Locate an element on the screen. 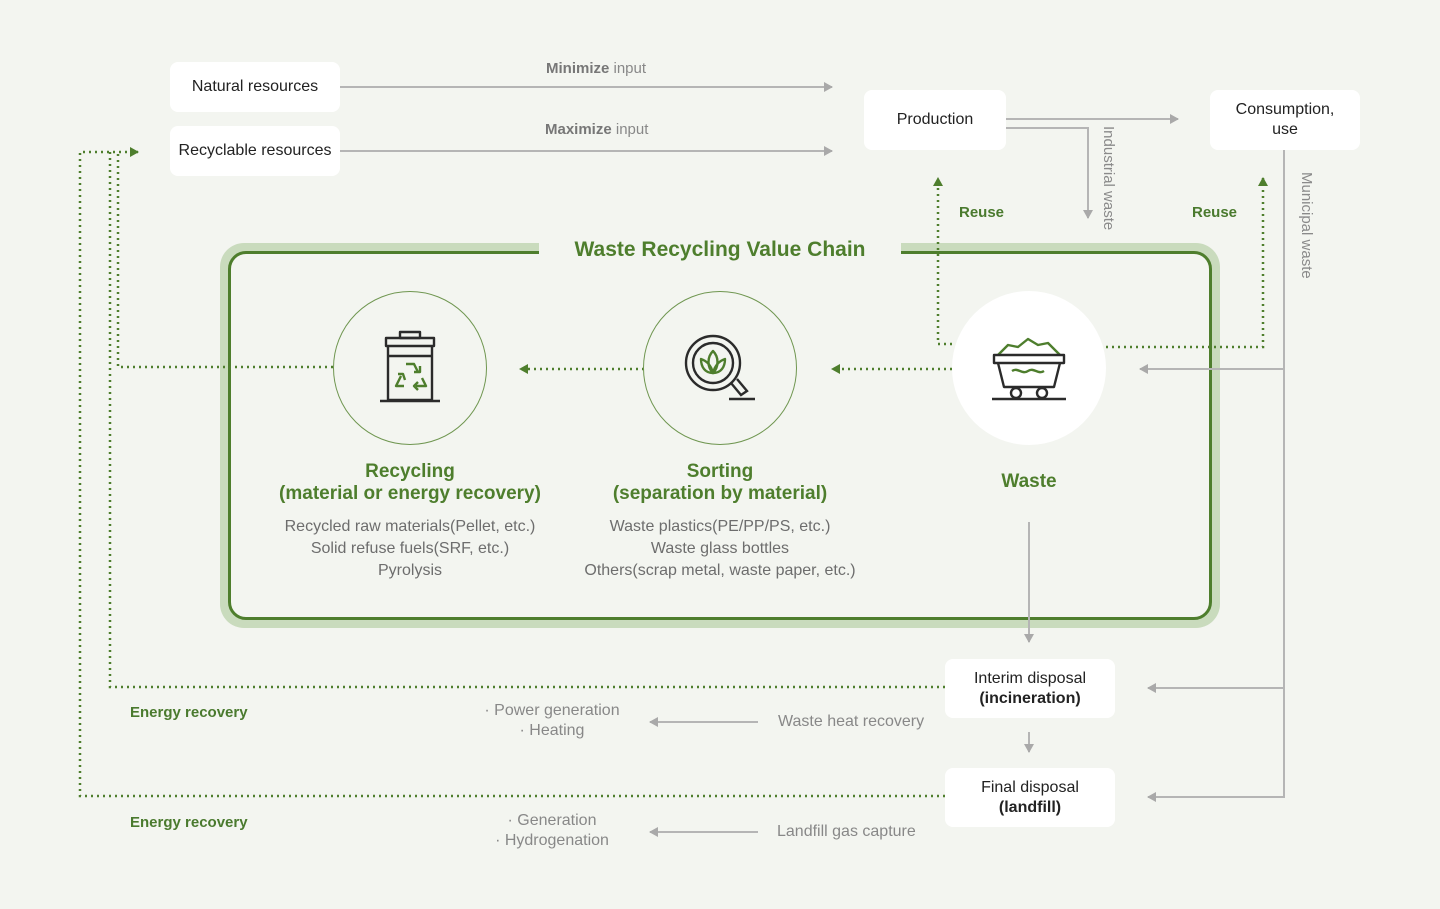  sorting-title: Sorting (separation by material) is located at coordinates (720, 483).